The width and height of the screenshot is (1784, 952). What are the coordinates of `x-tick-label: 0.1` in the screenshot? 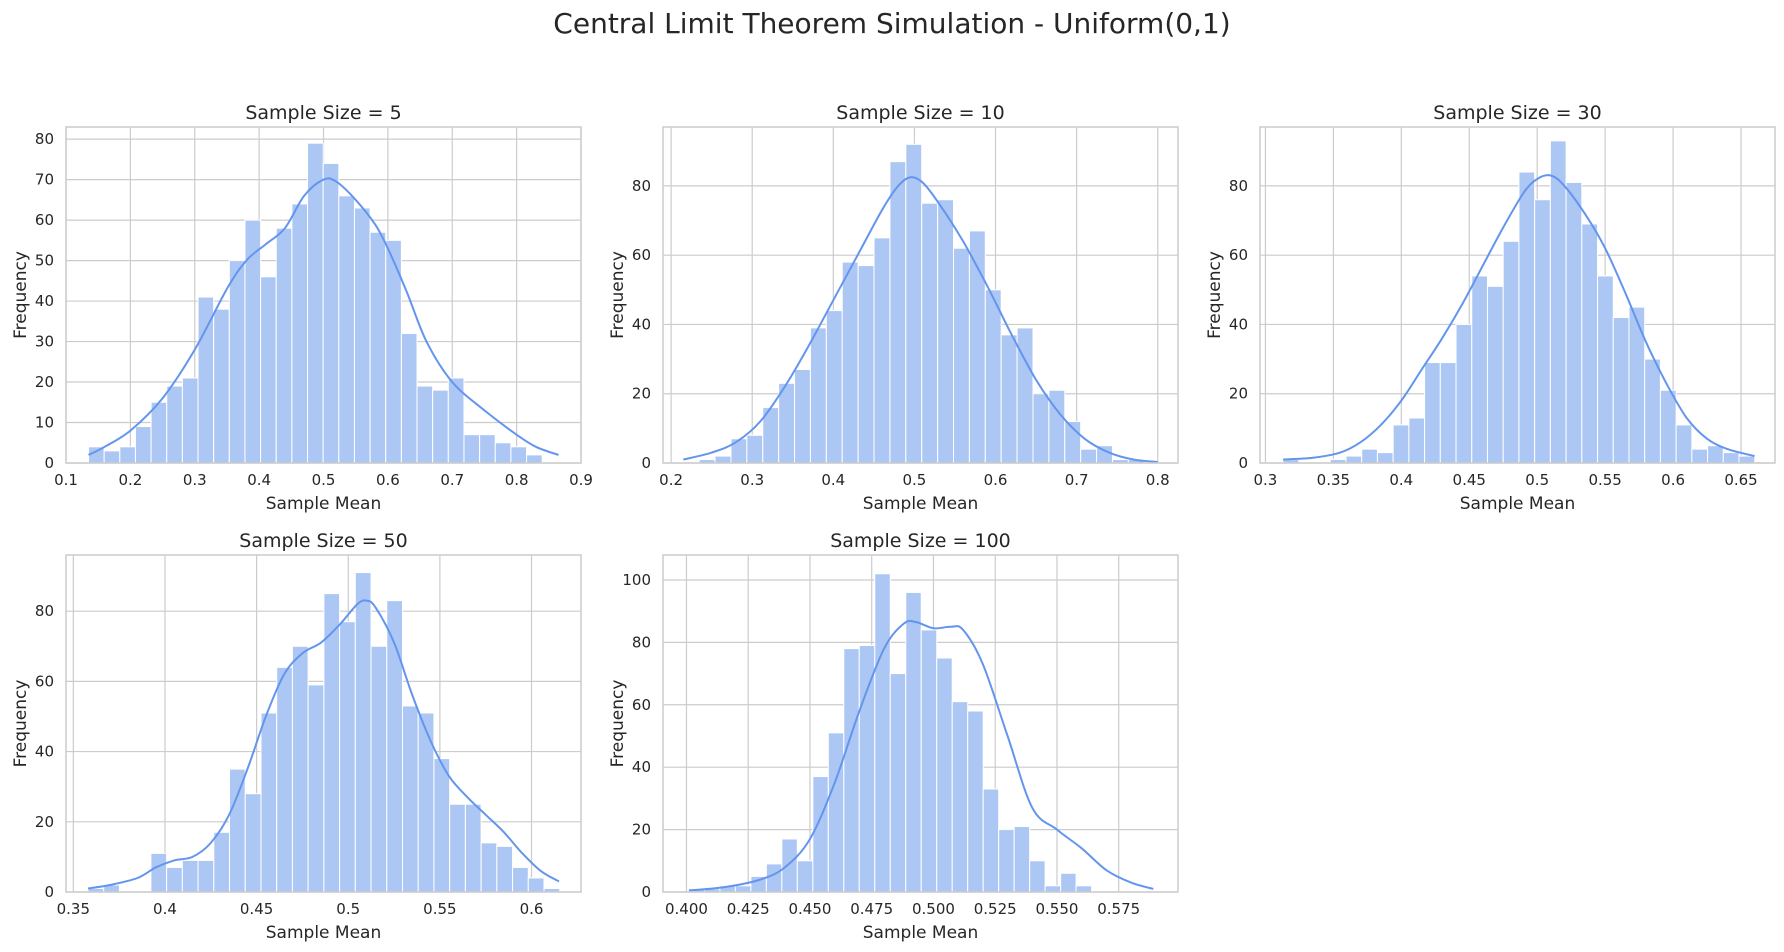 It's located at (66, 480).